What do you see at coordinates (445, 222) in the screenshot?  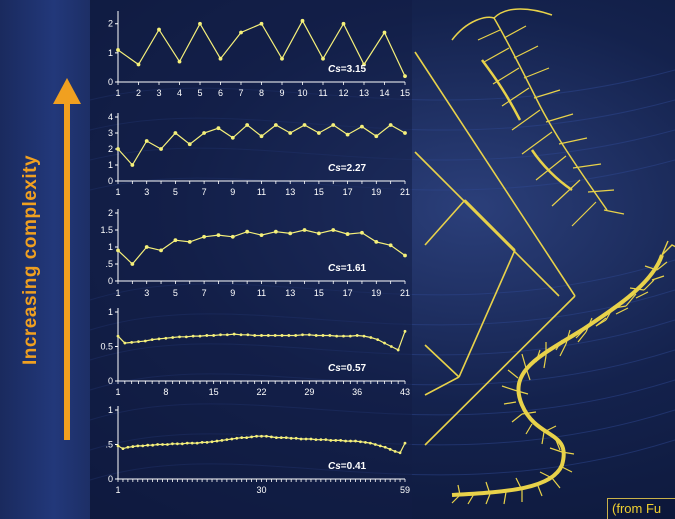 I see `tree-branch-3a` at bounding box center [445, 222].